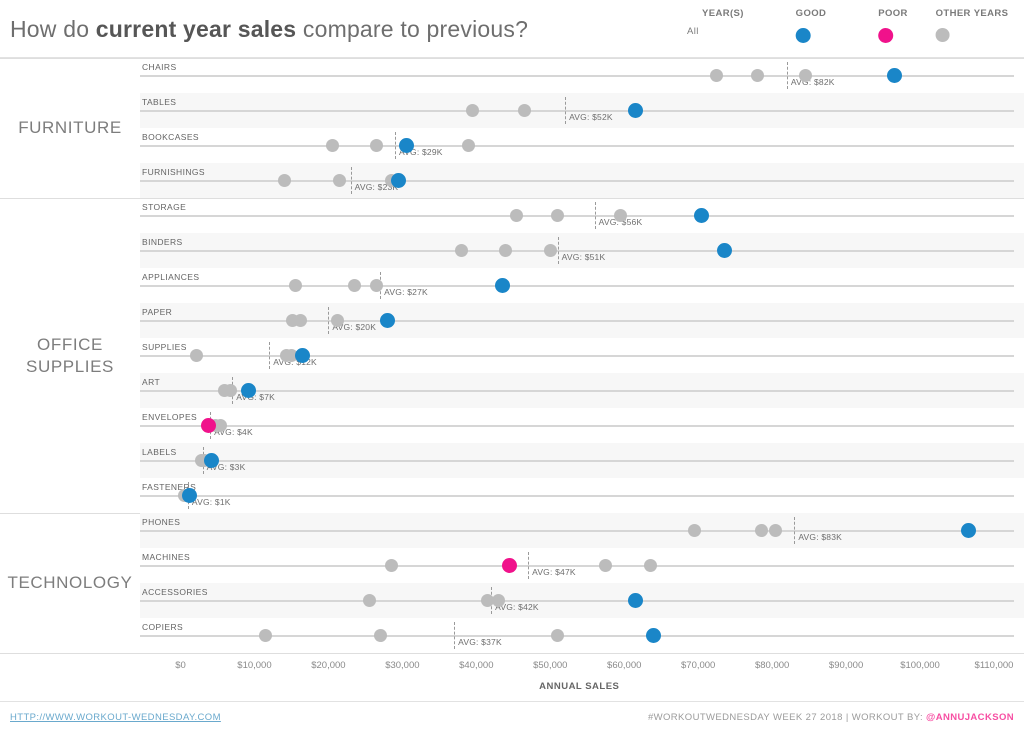 The height and width of the screenshot is (737, 1024). What do you see at coordinates (376, 187) in the screenshot?
I see `average-label: AVG: $23K` at bounding box center [376, 187].